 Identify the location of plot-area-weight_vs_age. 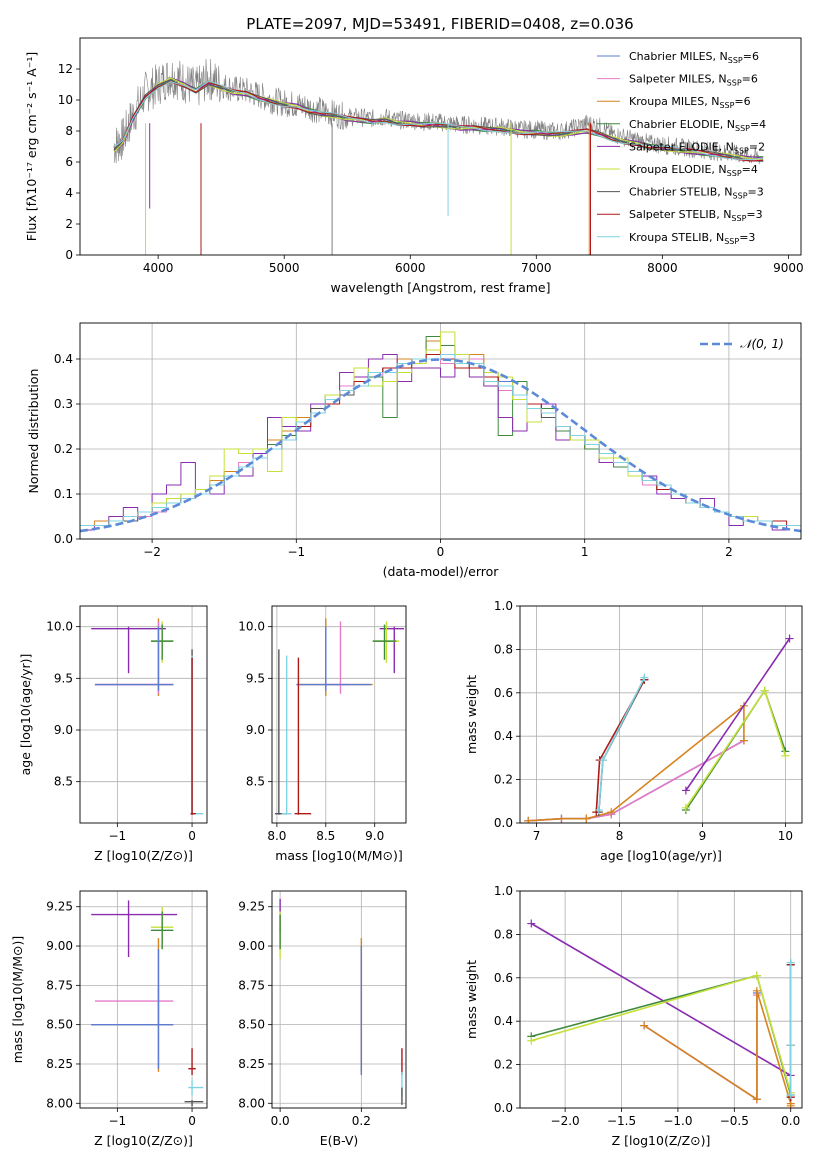
(659, 728).